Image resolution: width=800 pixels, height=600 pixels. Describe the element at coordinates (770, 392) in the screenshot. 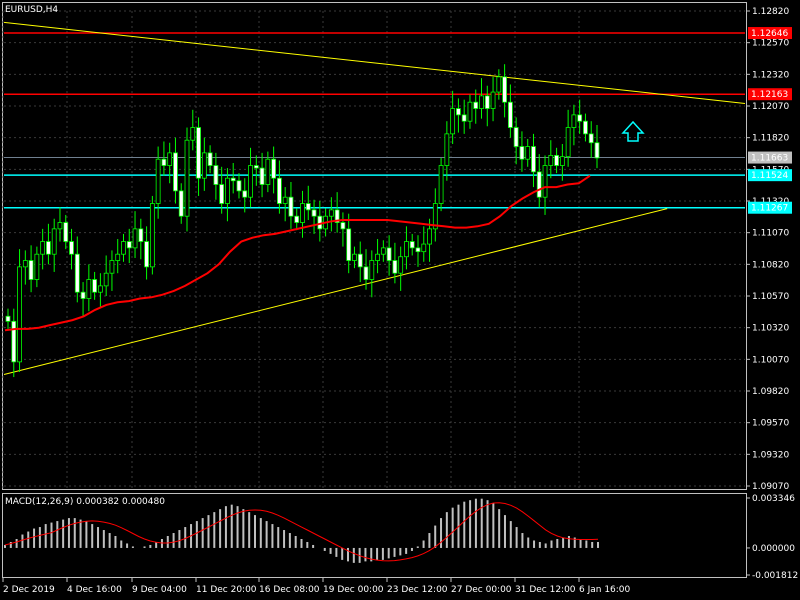

I see `price-tick-label: 1.09820` at that location.